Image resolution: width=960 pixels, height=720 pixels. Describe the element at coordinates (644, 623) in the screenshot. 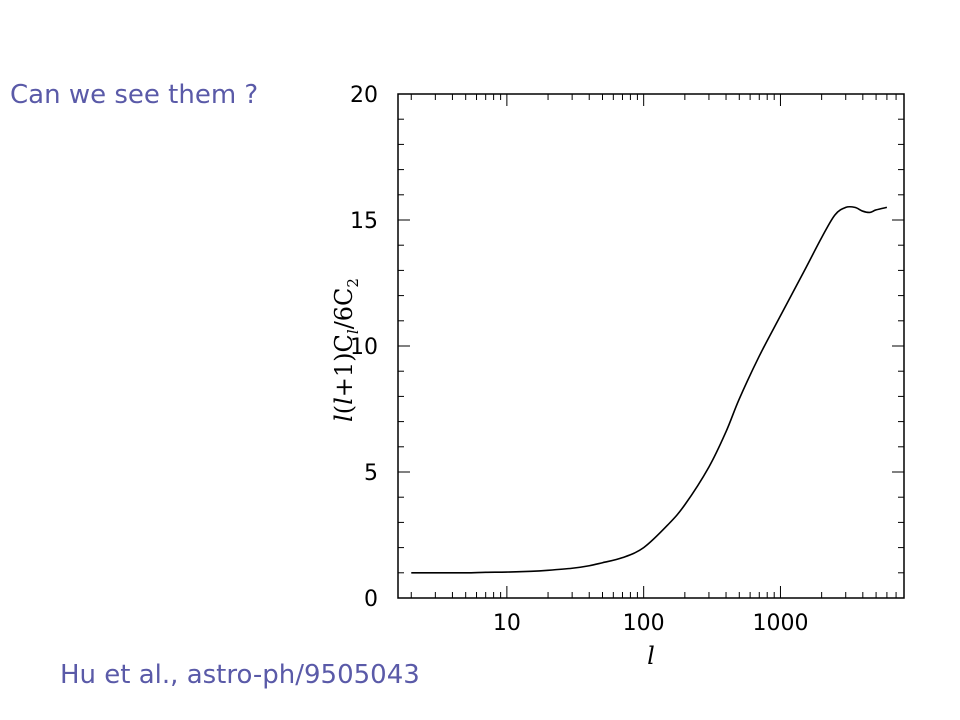

I see `x-tick-label: 100` at that location.